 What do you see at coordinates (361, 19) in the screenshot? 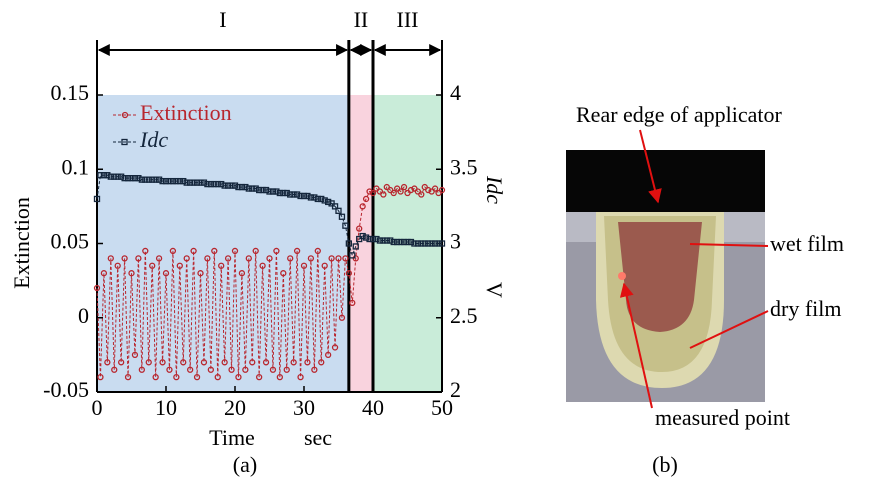
I see `region-label: II` at bounding box center [361, 19].